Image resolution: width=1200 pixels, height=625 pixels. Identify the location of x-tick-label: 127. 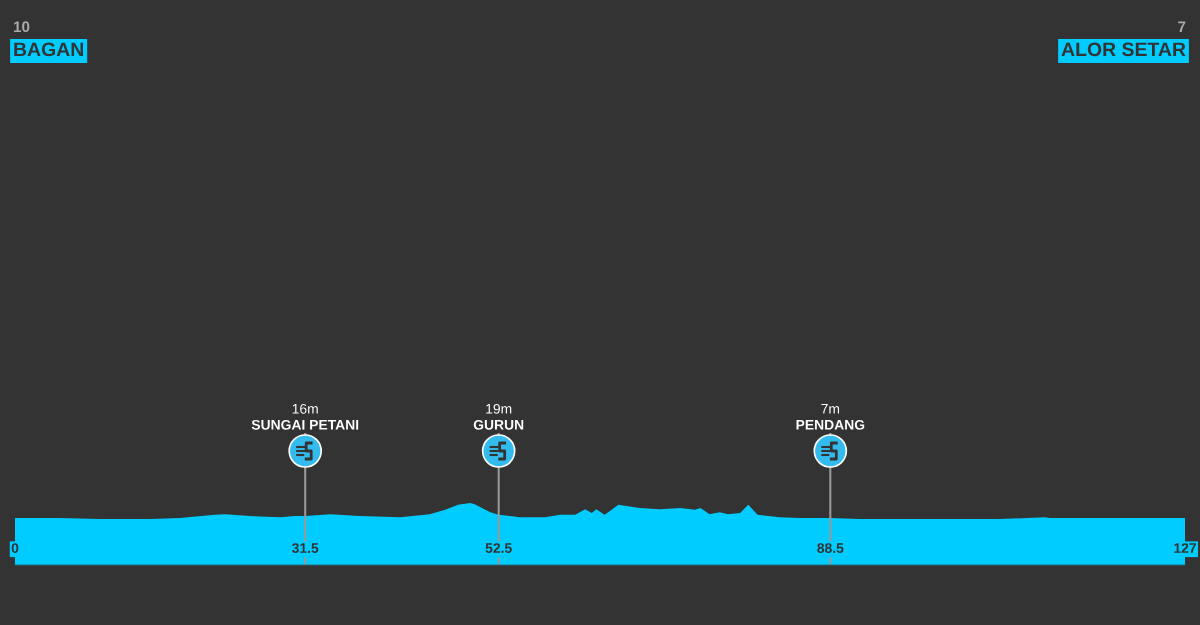
(1185, 548).